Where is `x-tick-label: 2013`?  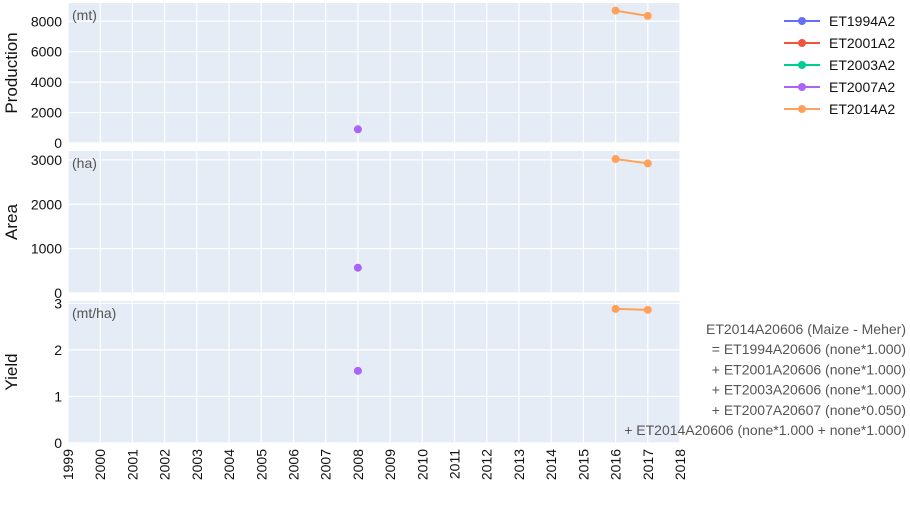 x-tick-label: 2013 is located at coordinates (519, 464).